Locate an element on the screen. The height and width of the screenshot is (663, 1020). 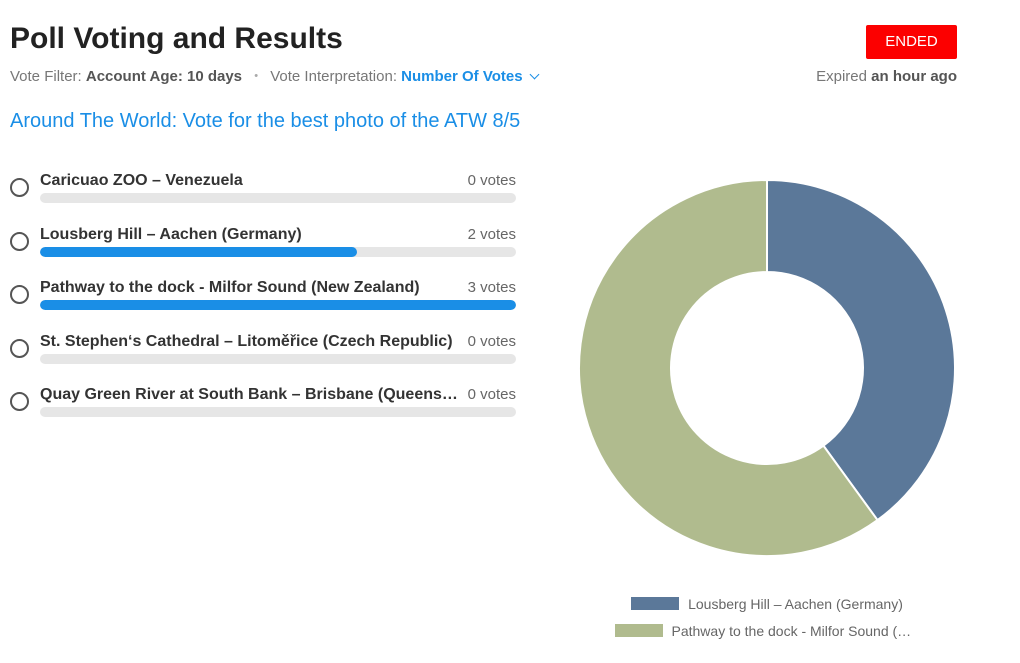
option-votes: 2 votes is located at coordinates (491, 234).